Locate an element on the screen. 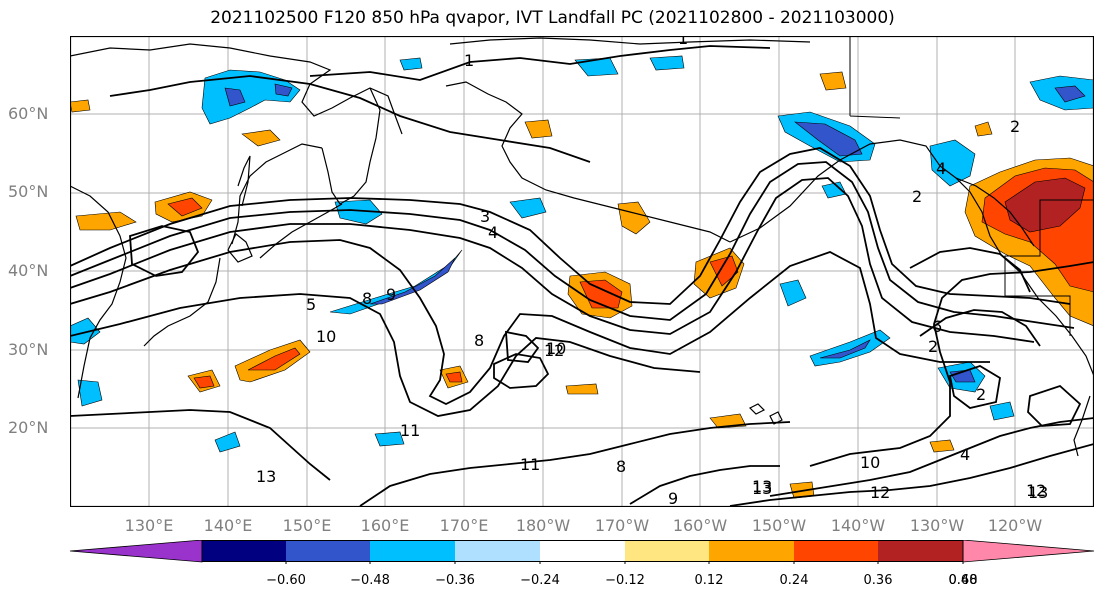 This screenshot has width=1105, height=601. red-region-east-central is located at coordinates (724, 271).